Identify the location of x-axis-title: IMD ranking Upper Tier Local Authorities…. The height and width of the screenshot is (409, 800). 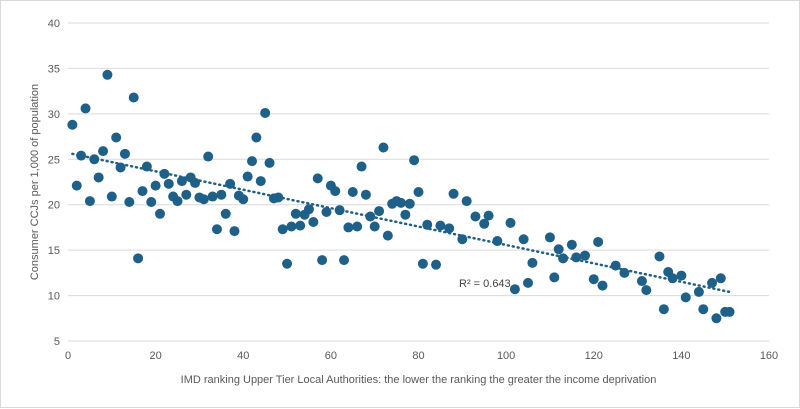
(419, 380).